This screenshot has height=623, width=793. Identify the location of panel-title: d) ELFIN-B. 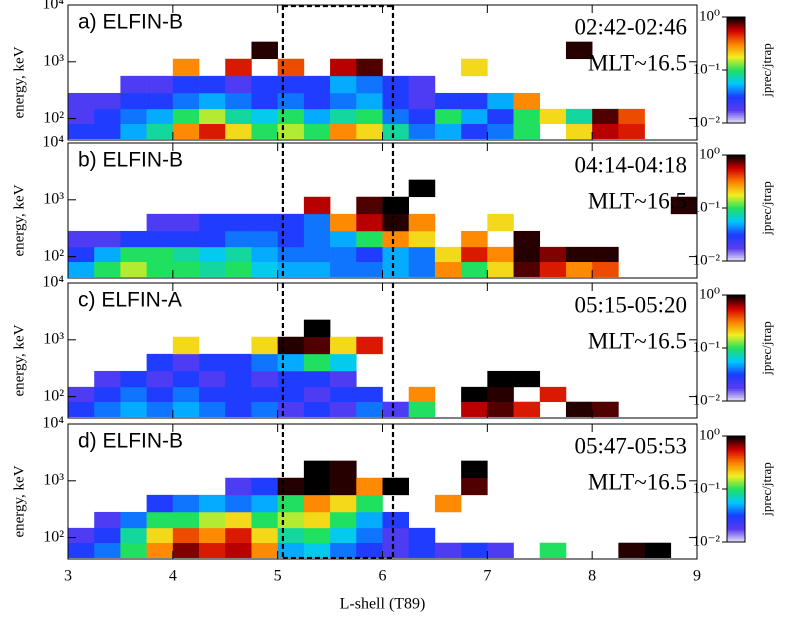
(130, 441).